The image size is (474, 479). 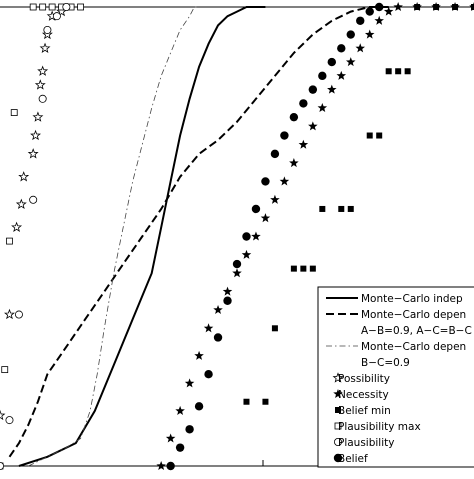 I want to click on legend-label-3: Possibility, so click(x=364, y=379).